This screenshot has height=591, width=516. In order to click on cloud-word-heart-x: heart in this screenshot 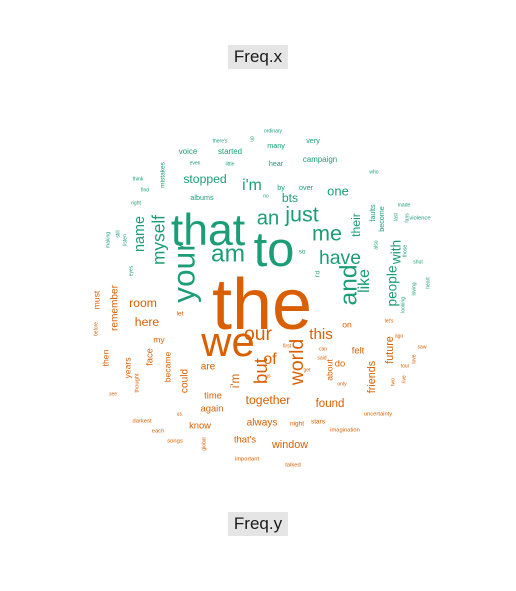, I will do `click(428, 283)`.